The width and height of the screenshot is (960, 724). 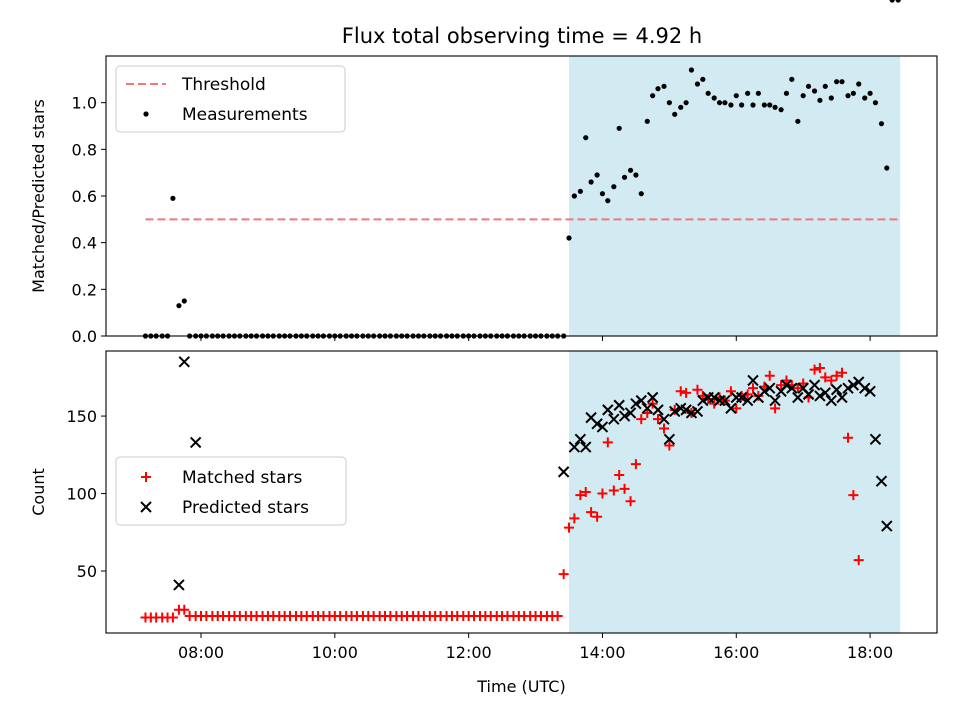 What do you see at coordinates (223, 85) in the screenshot?
I see `legend-threshold-label: Threshold` at bounding box center [223, 85].